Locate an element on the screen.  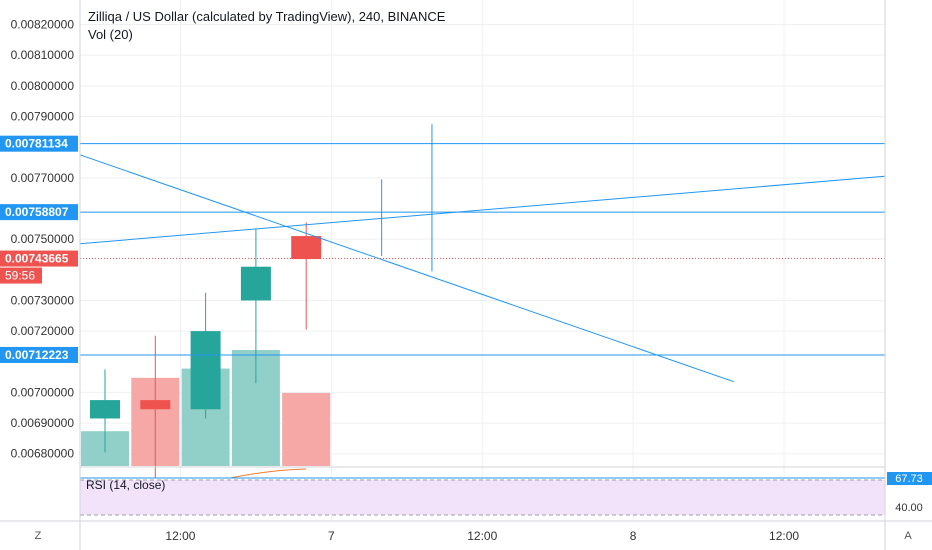
rsi-value-text: 67.73 is located at coordinates (909, 479).